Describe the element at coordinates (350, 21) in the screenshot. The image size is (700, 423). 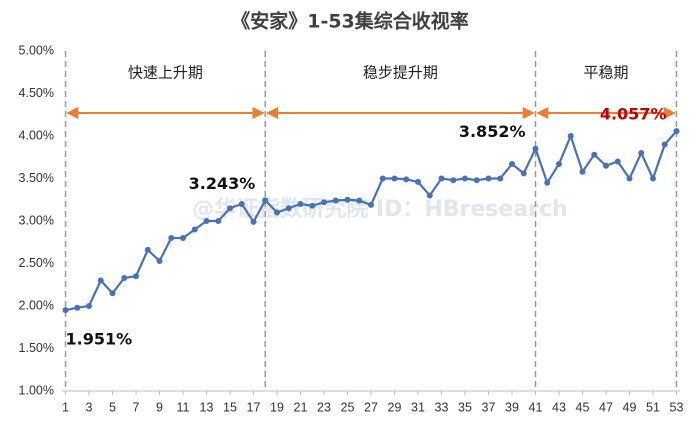
I see `chart-title: 《安家》1-53集综合收视率` at that location.